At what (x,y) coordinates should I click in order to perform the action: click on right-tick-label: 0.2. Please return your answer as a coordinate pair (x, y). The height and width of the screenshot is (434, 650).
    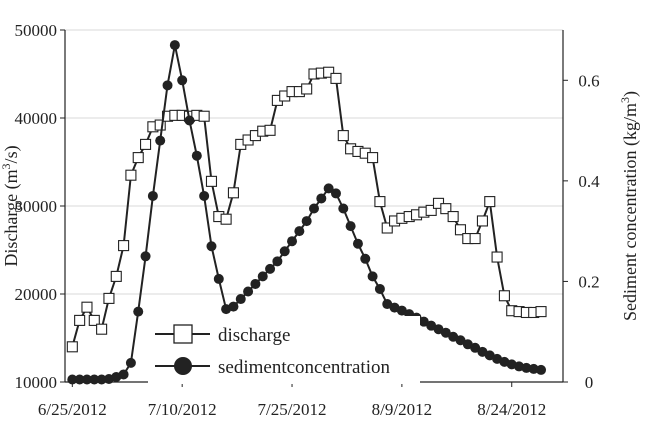
    Looking at the image, I should click on (588, 281).